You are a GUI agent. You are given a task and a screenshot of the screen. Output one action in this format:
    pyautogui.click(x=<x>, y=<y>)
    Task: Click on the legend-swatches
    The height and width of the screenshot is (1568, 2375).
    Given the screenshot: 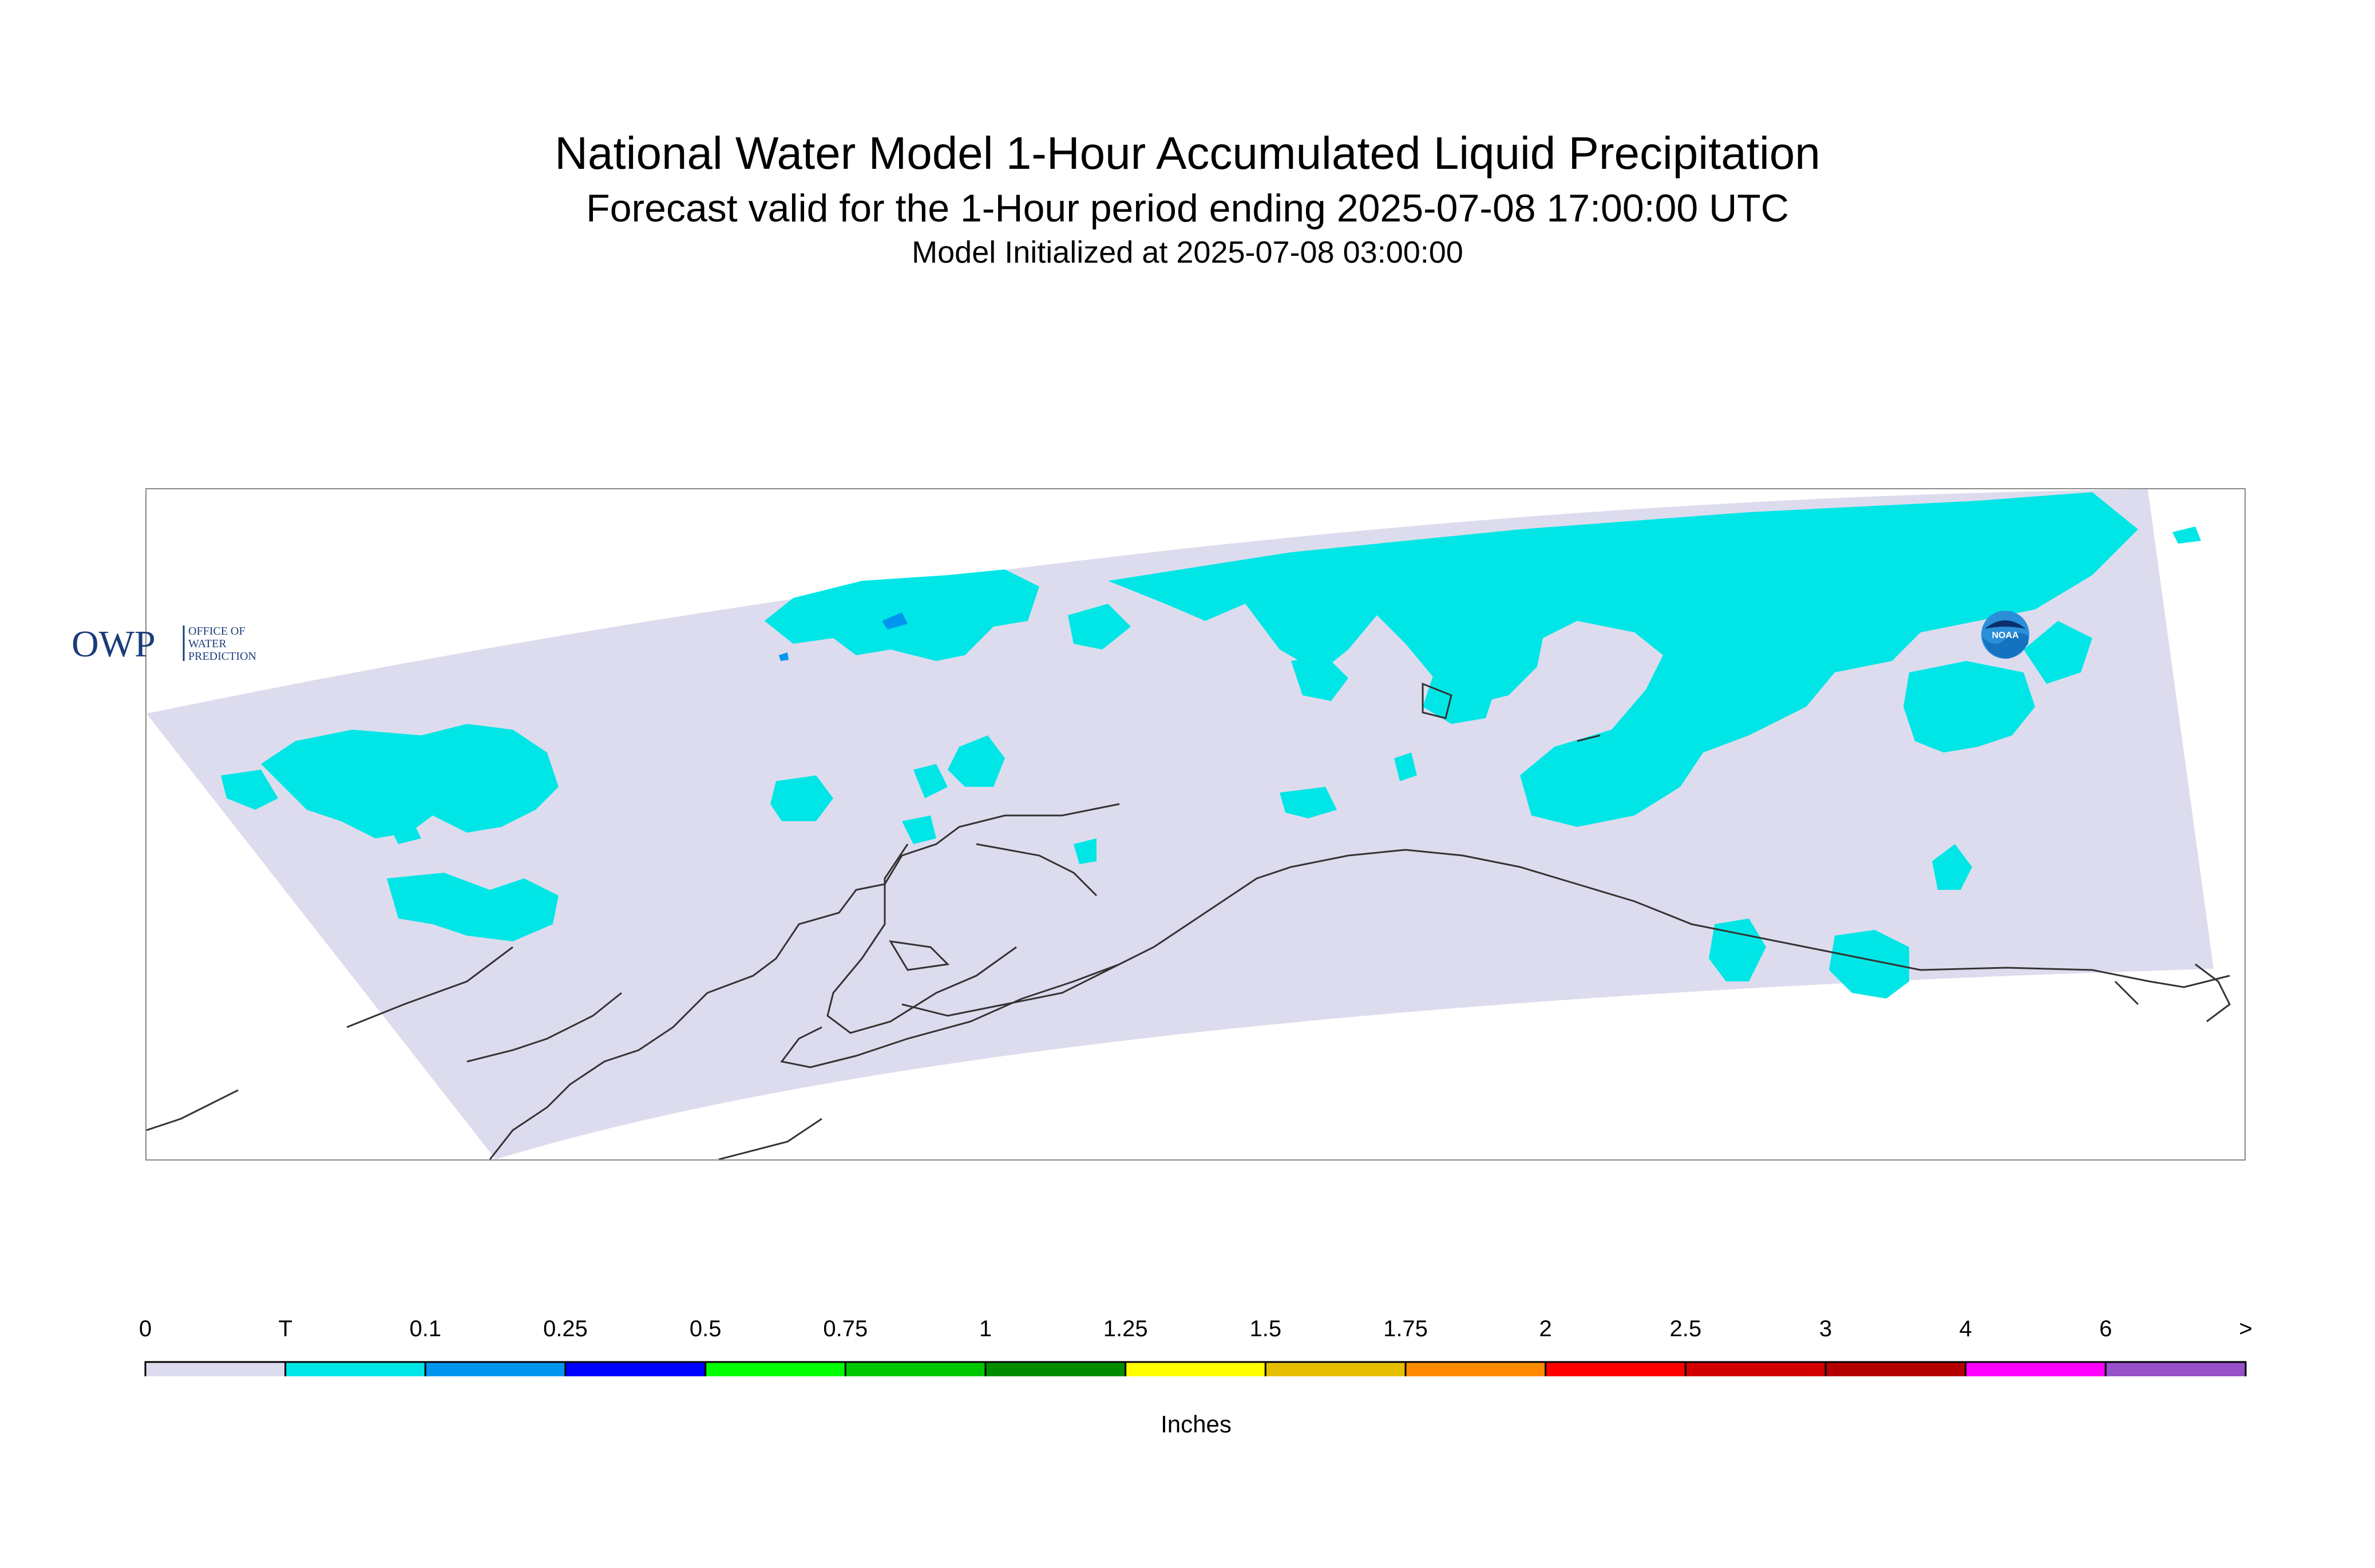 What is the action you would take?
    pyautogui.click(x=1196, y=1368)
    